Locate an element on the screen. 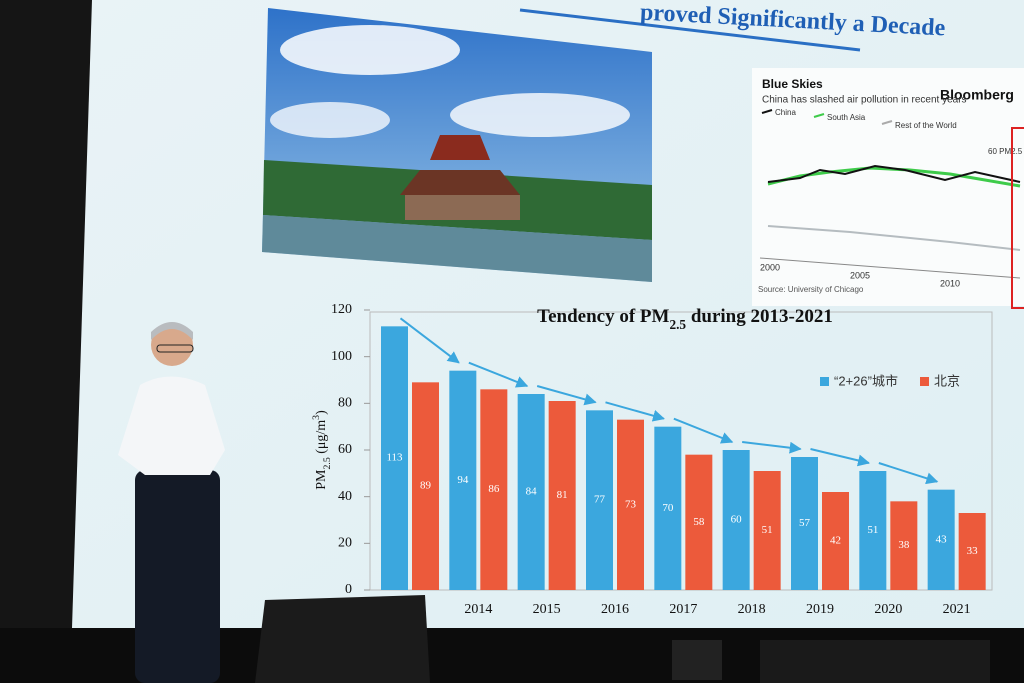 This screenshot has width=1024, height=683. y_label-part: PM is located at coordinates (321, 479).